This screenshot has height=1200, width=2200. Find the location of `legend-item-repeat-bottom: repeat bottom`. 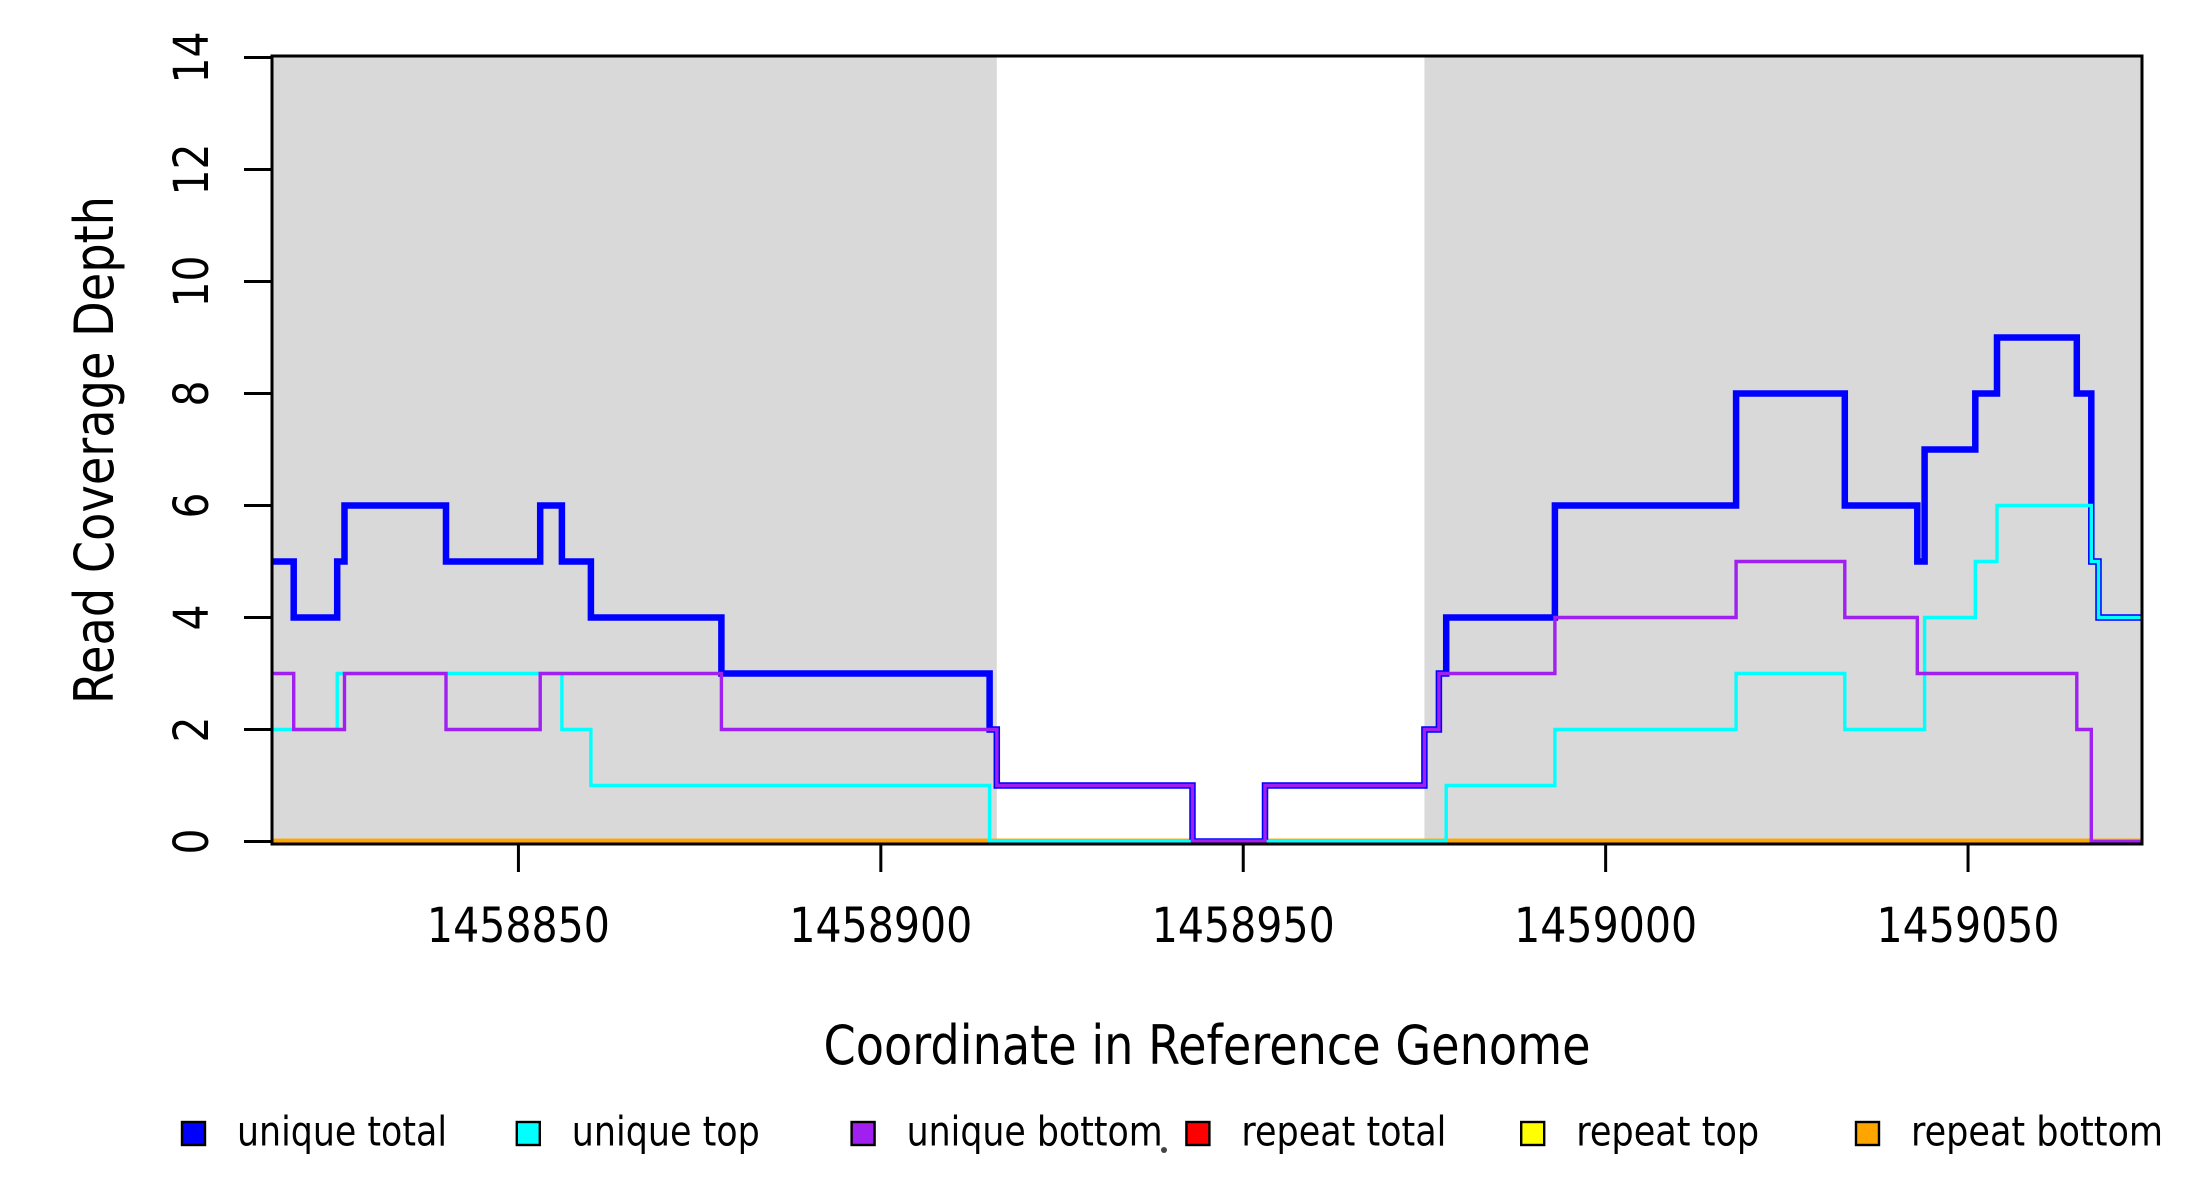

legend-item-repeat-bottom: repeat bottom is located at coordinates (2008, 1132).